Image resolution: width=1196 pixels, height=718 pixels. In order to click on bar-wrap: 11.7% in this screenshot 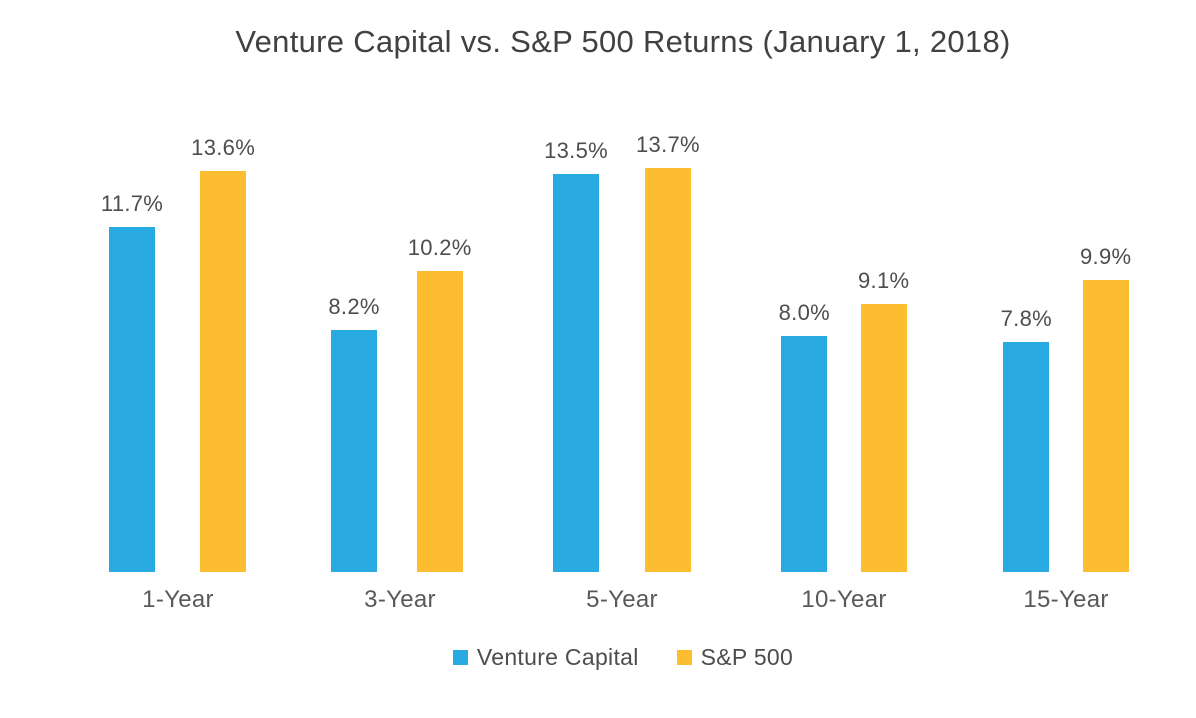, I will do `click(132, 381)`.